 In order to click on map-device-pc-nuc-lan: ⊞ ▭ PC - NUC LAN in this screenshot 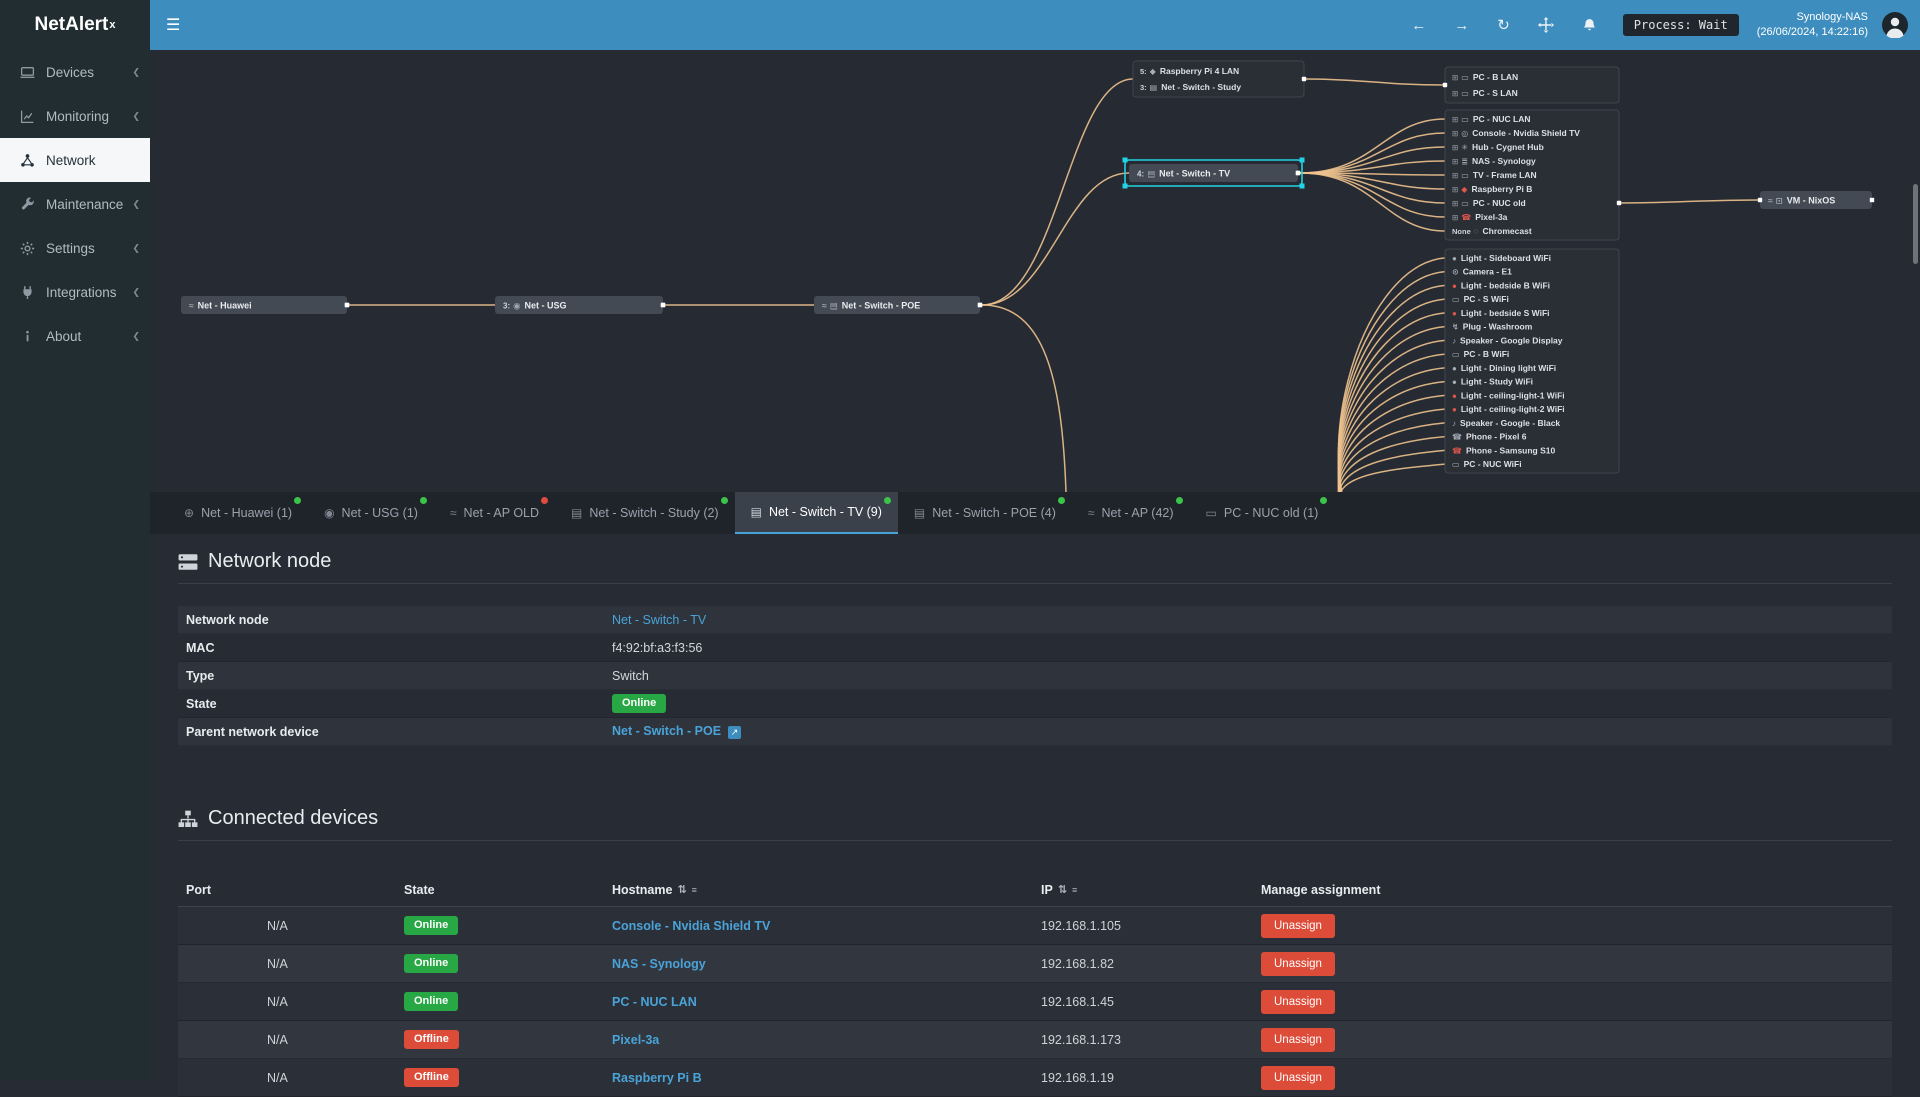, I will do `click(1491, 119)`.